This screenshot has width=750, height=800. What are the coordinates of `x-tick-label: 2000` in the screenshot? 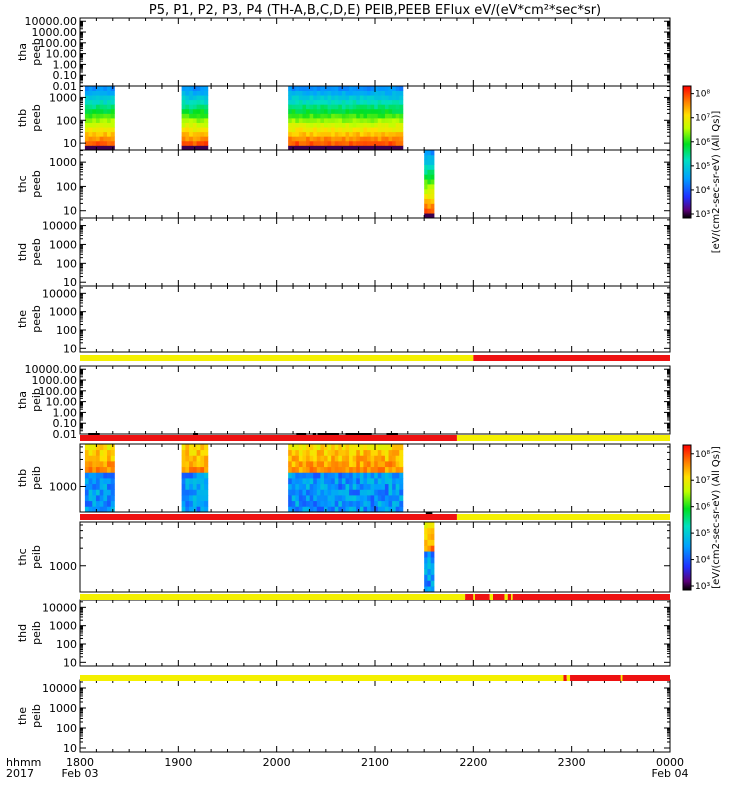 It's located at (277, 762).